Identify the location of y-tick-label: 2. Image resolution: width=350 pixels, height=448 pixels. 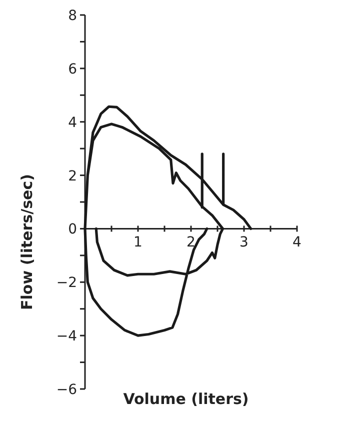
(72, 176).